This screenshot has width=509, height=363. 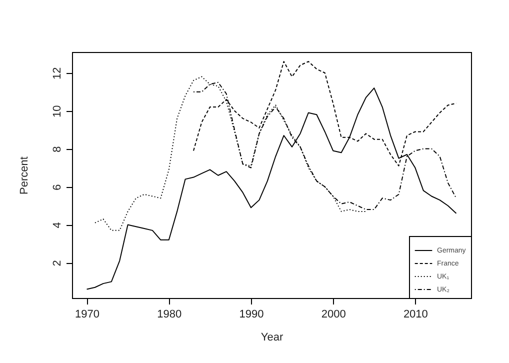 What do you see at coordinates (24, 175) in the screenshot?
I see `y-axis-title: Percent` at bounding box center [24, 175].